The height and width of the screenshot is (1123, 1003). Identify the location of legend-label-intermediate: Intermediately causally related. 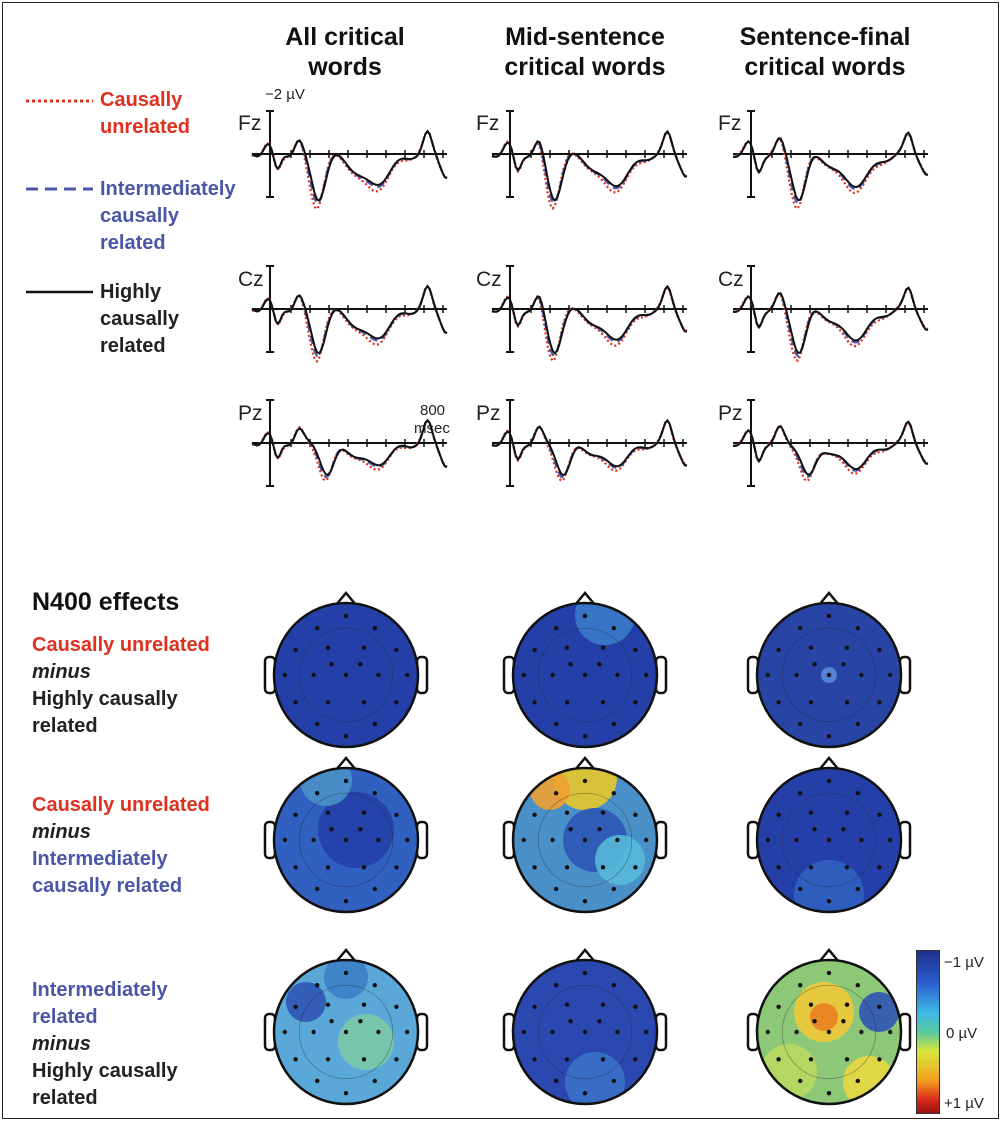
(168, 216).